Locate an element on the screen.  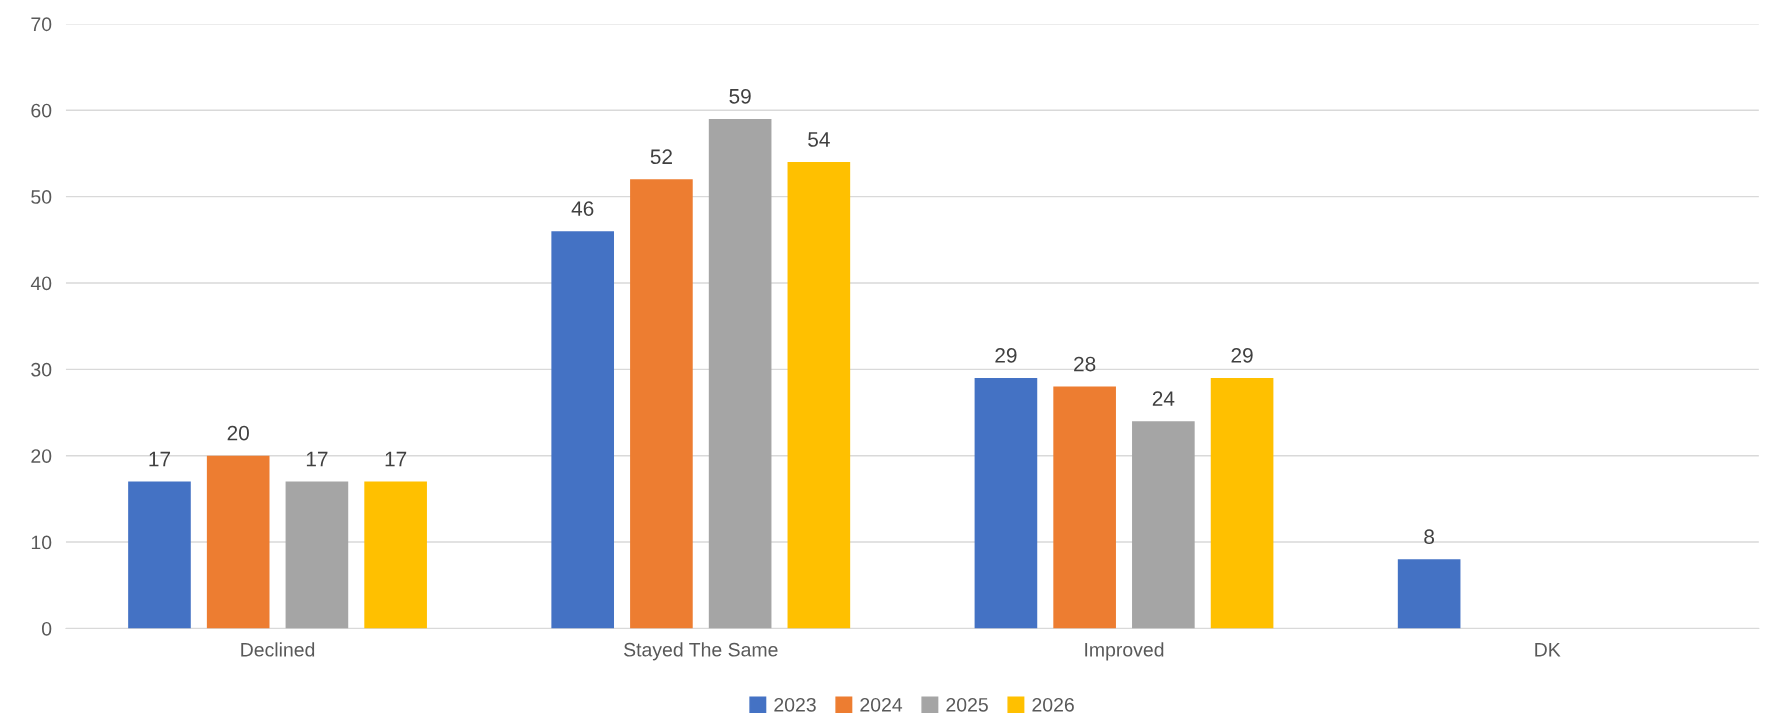
data-label: 8 is located at coordinates (1429, 537).